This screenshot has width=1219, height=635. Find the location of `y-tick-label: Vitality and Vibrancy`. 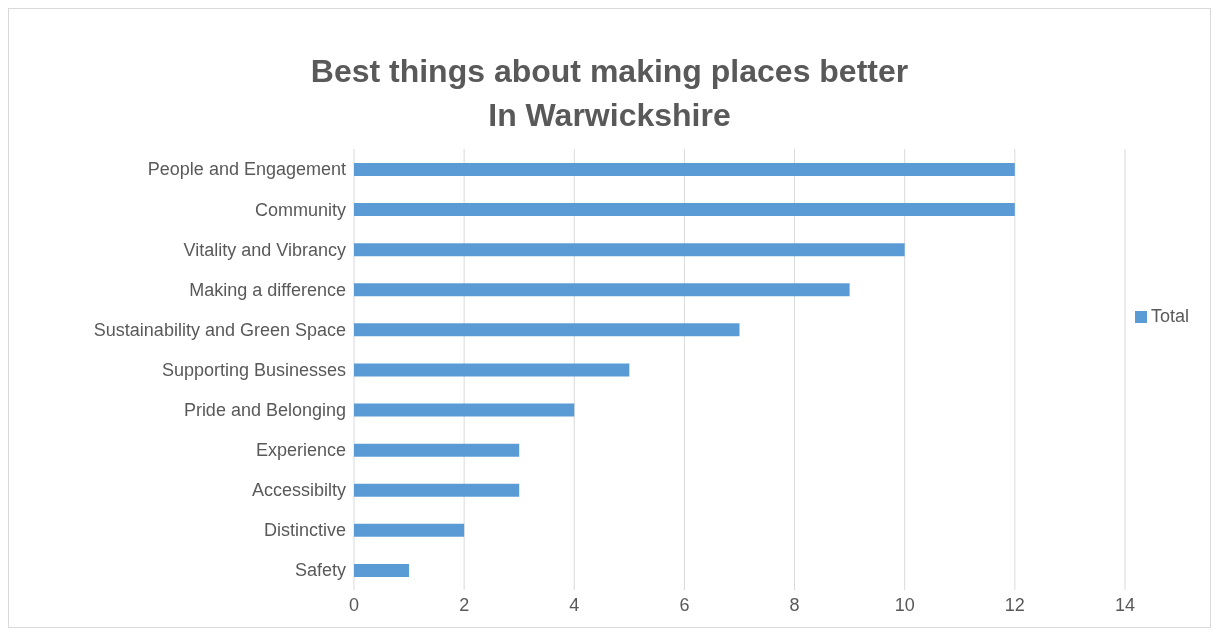

y-tick-label: Vitality and Vibrancy is located at coordinates (264, 249).